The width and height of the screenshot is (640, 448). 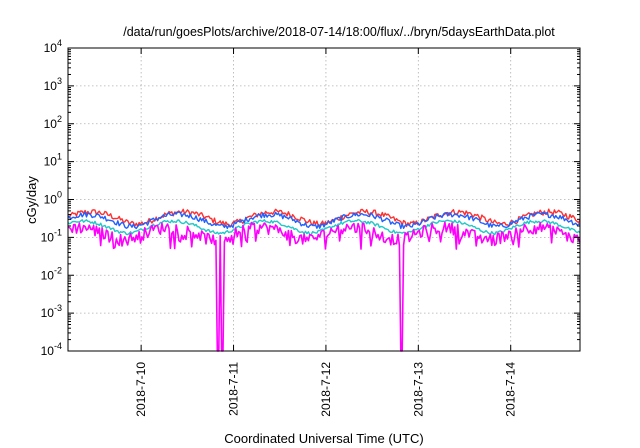 What do you see at coordinates (51, 349) in the screenshot?
I see `y-tick-label: 10⁻⁴` at bounding box center [51, 349].